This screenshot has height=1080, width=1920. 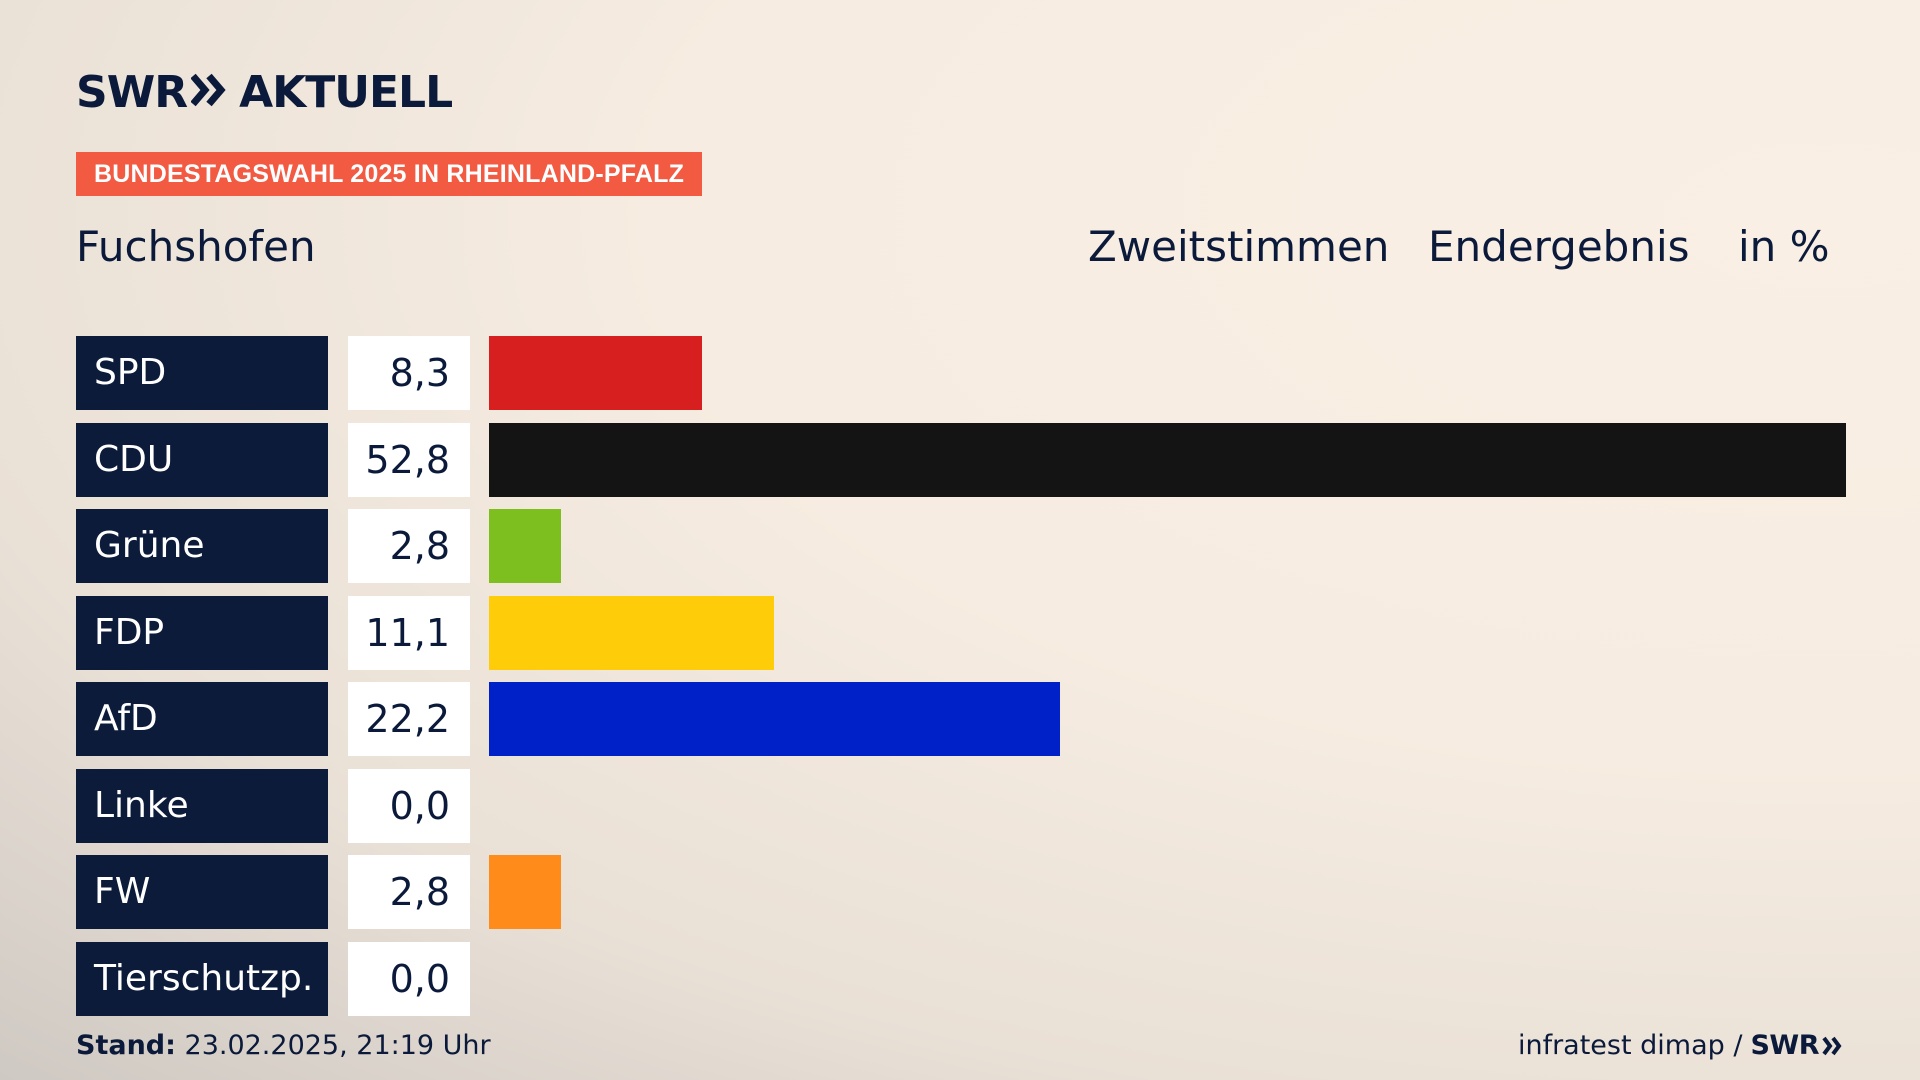 I want to click on double-chevron-icon, so click(x=209, y=92).